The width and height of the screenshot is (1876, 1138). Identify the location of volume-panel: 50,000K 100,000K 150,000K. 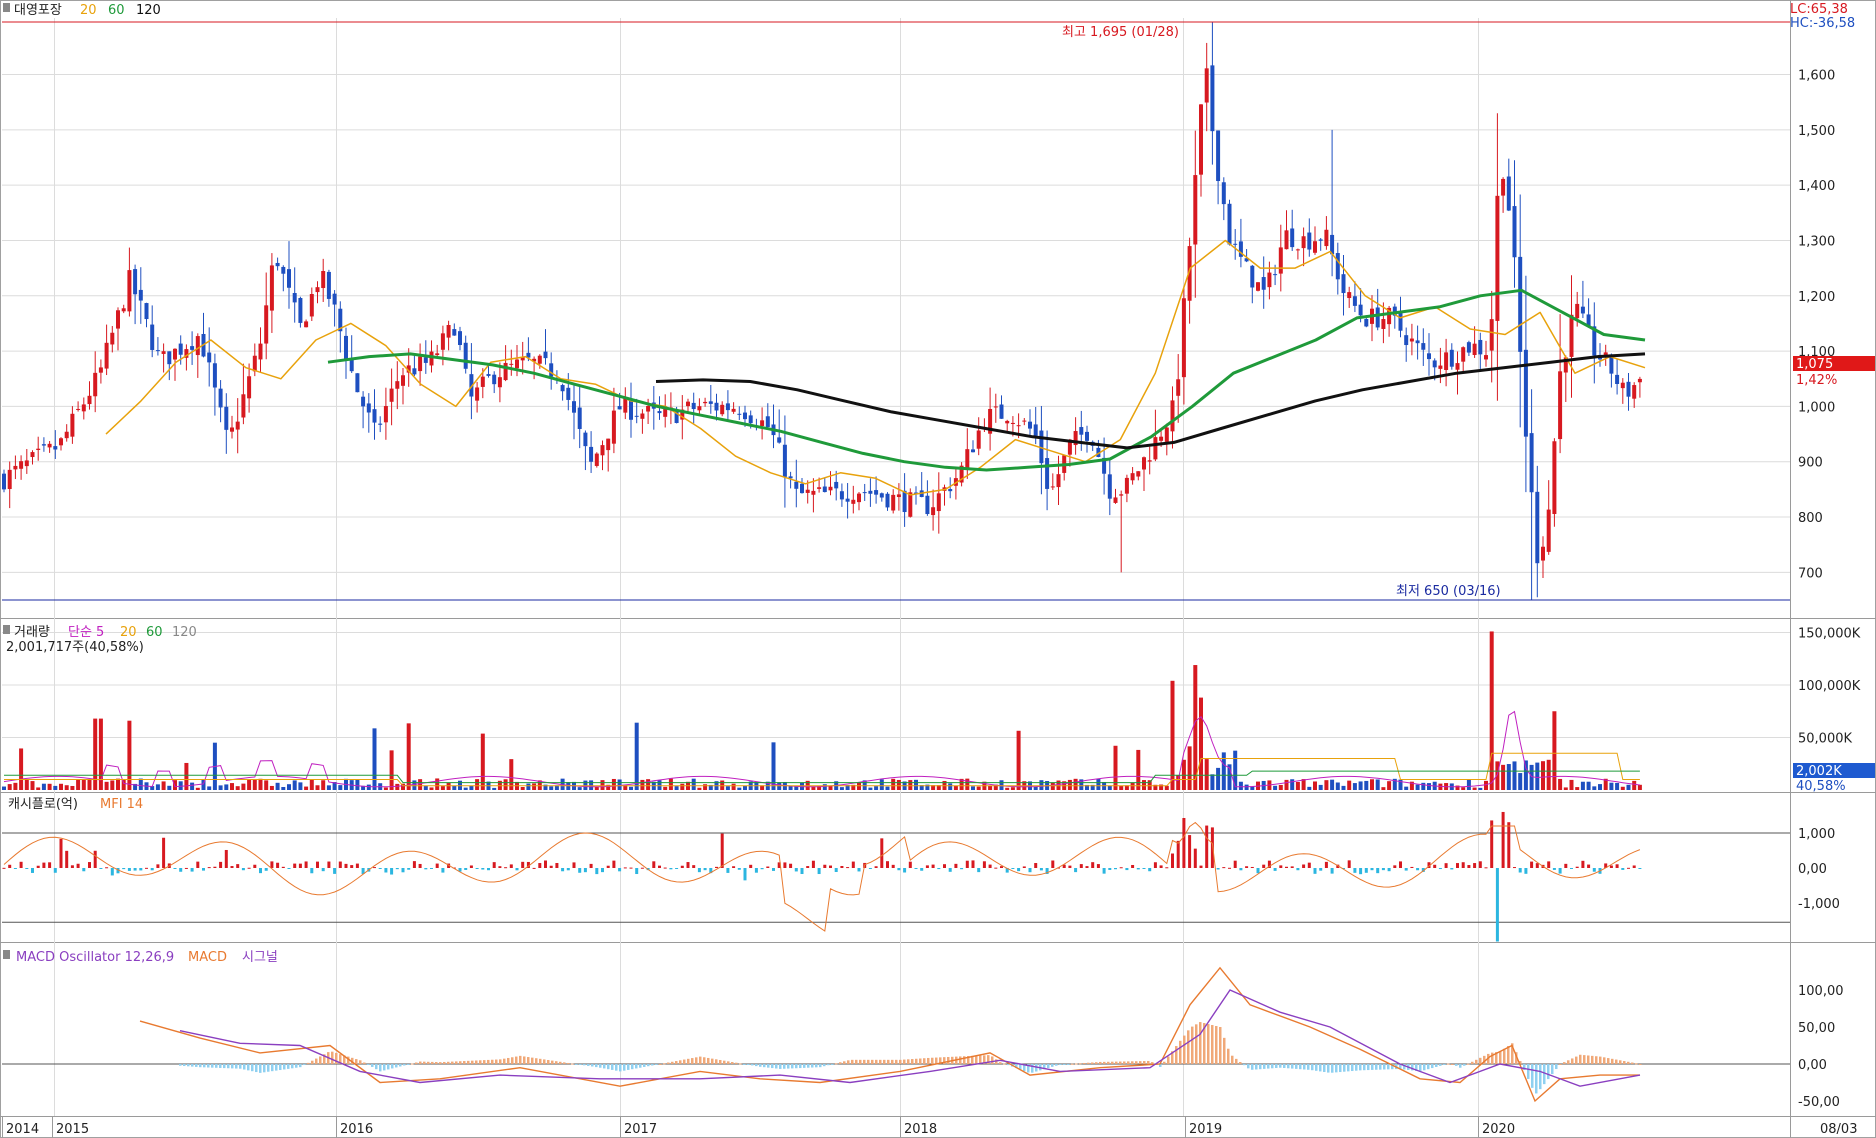
(931, 709).